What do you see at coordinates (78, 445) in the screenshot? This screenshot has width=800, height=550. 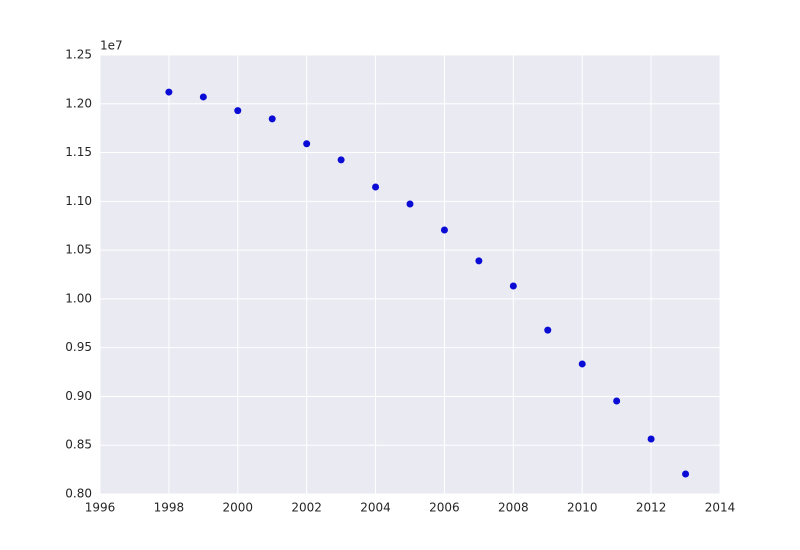 I see `y-tick-label: 0.85` at bounding box center [78, 445].